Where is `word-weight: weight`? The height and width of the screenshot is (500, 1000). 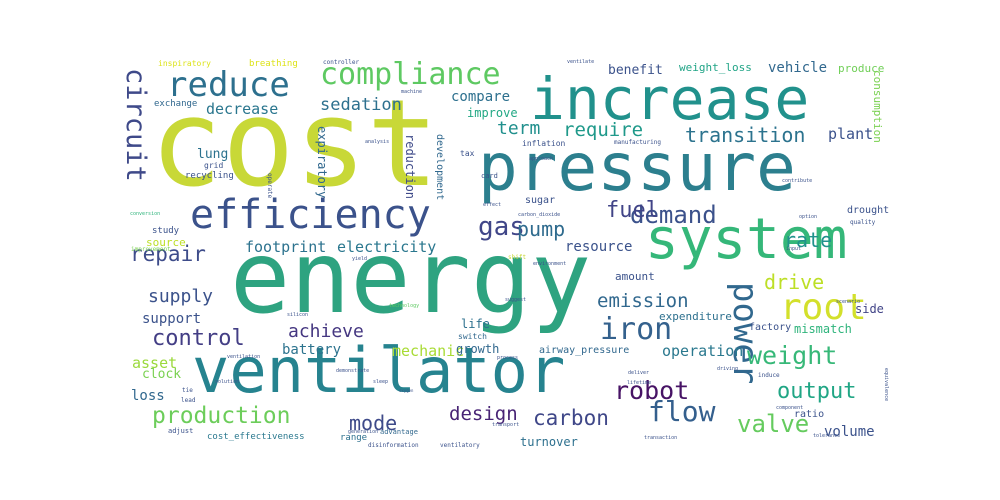 word-weight: weight is located at coordinates (792, 355).